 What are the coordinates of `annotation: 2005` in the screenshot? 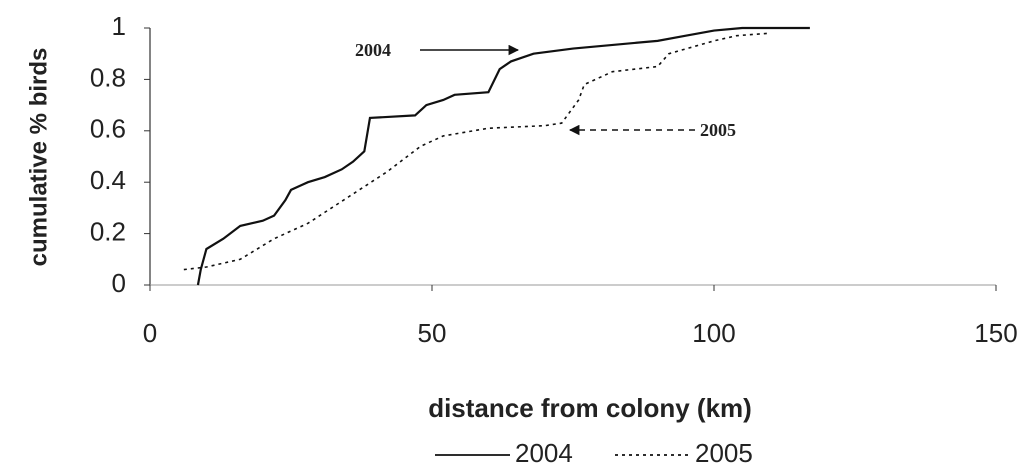 It's located at (718, 130).